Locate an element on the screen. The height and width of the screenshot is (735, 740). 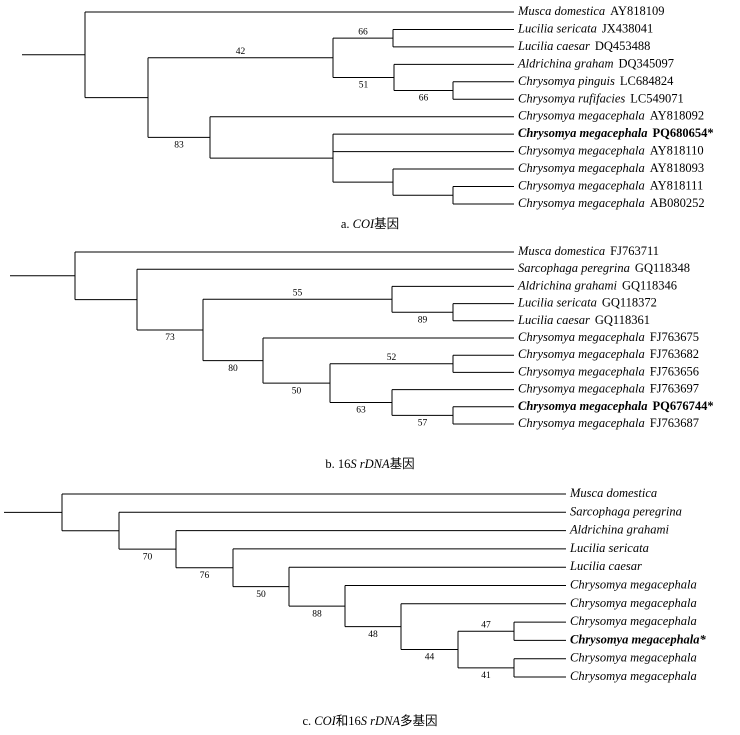
bootstrap: 57 is located at coordinates (423, 424).